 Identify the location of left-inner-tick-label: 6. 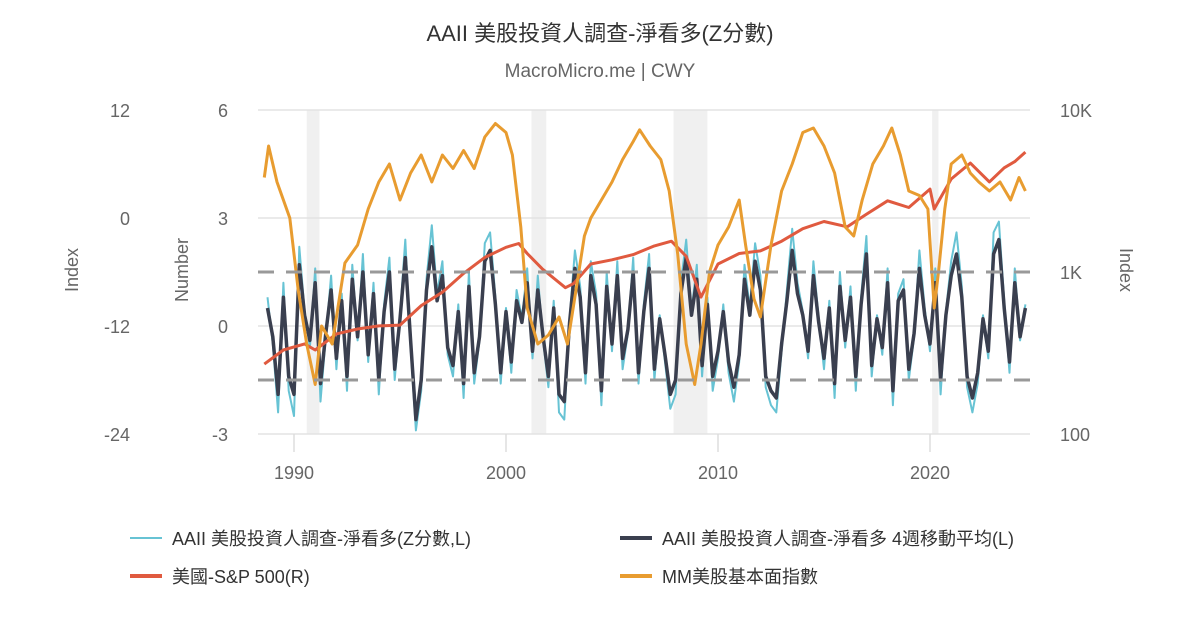
(223, 111).